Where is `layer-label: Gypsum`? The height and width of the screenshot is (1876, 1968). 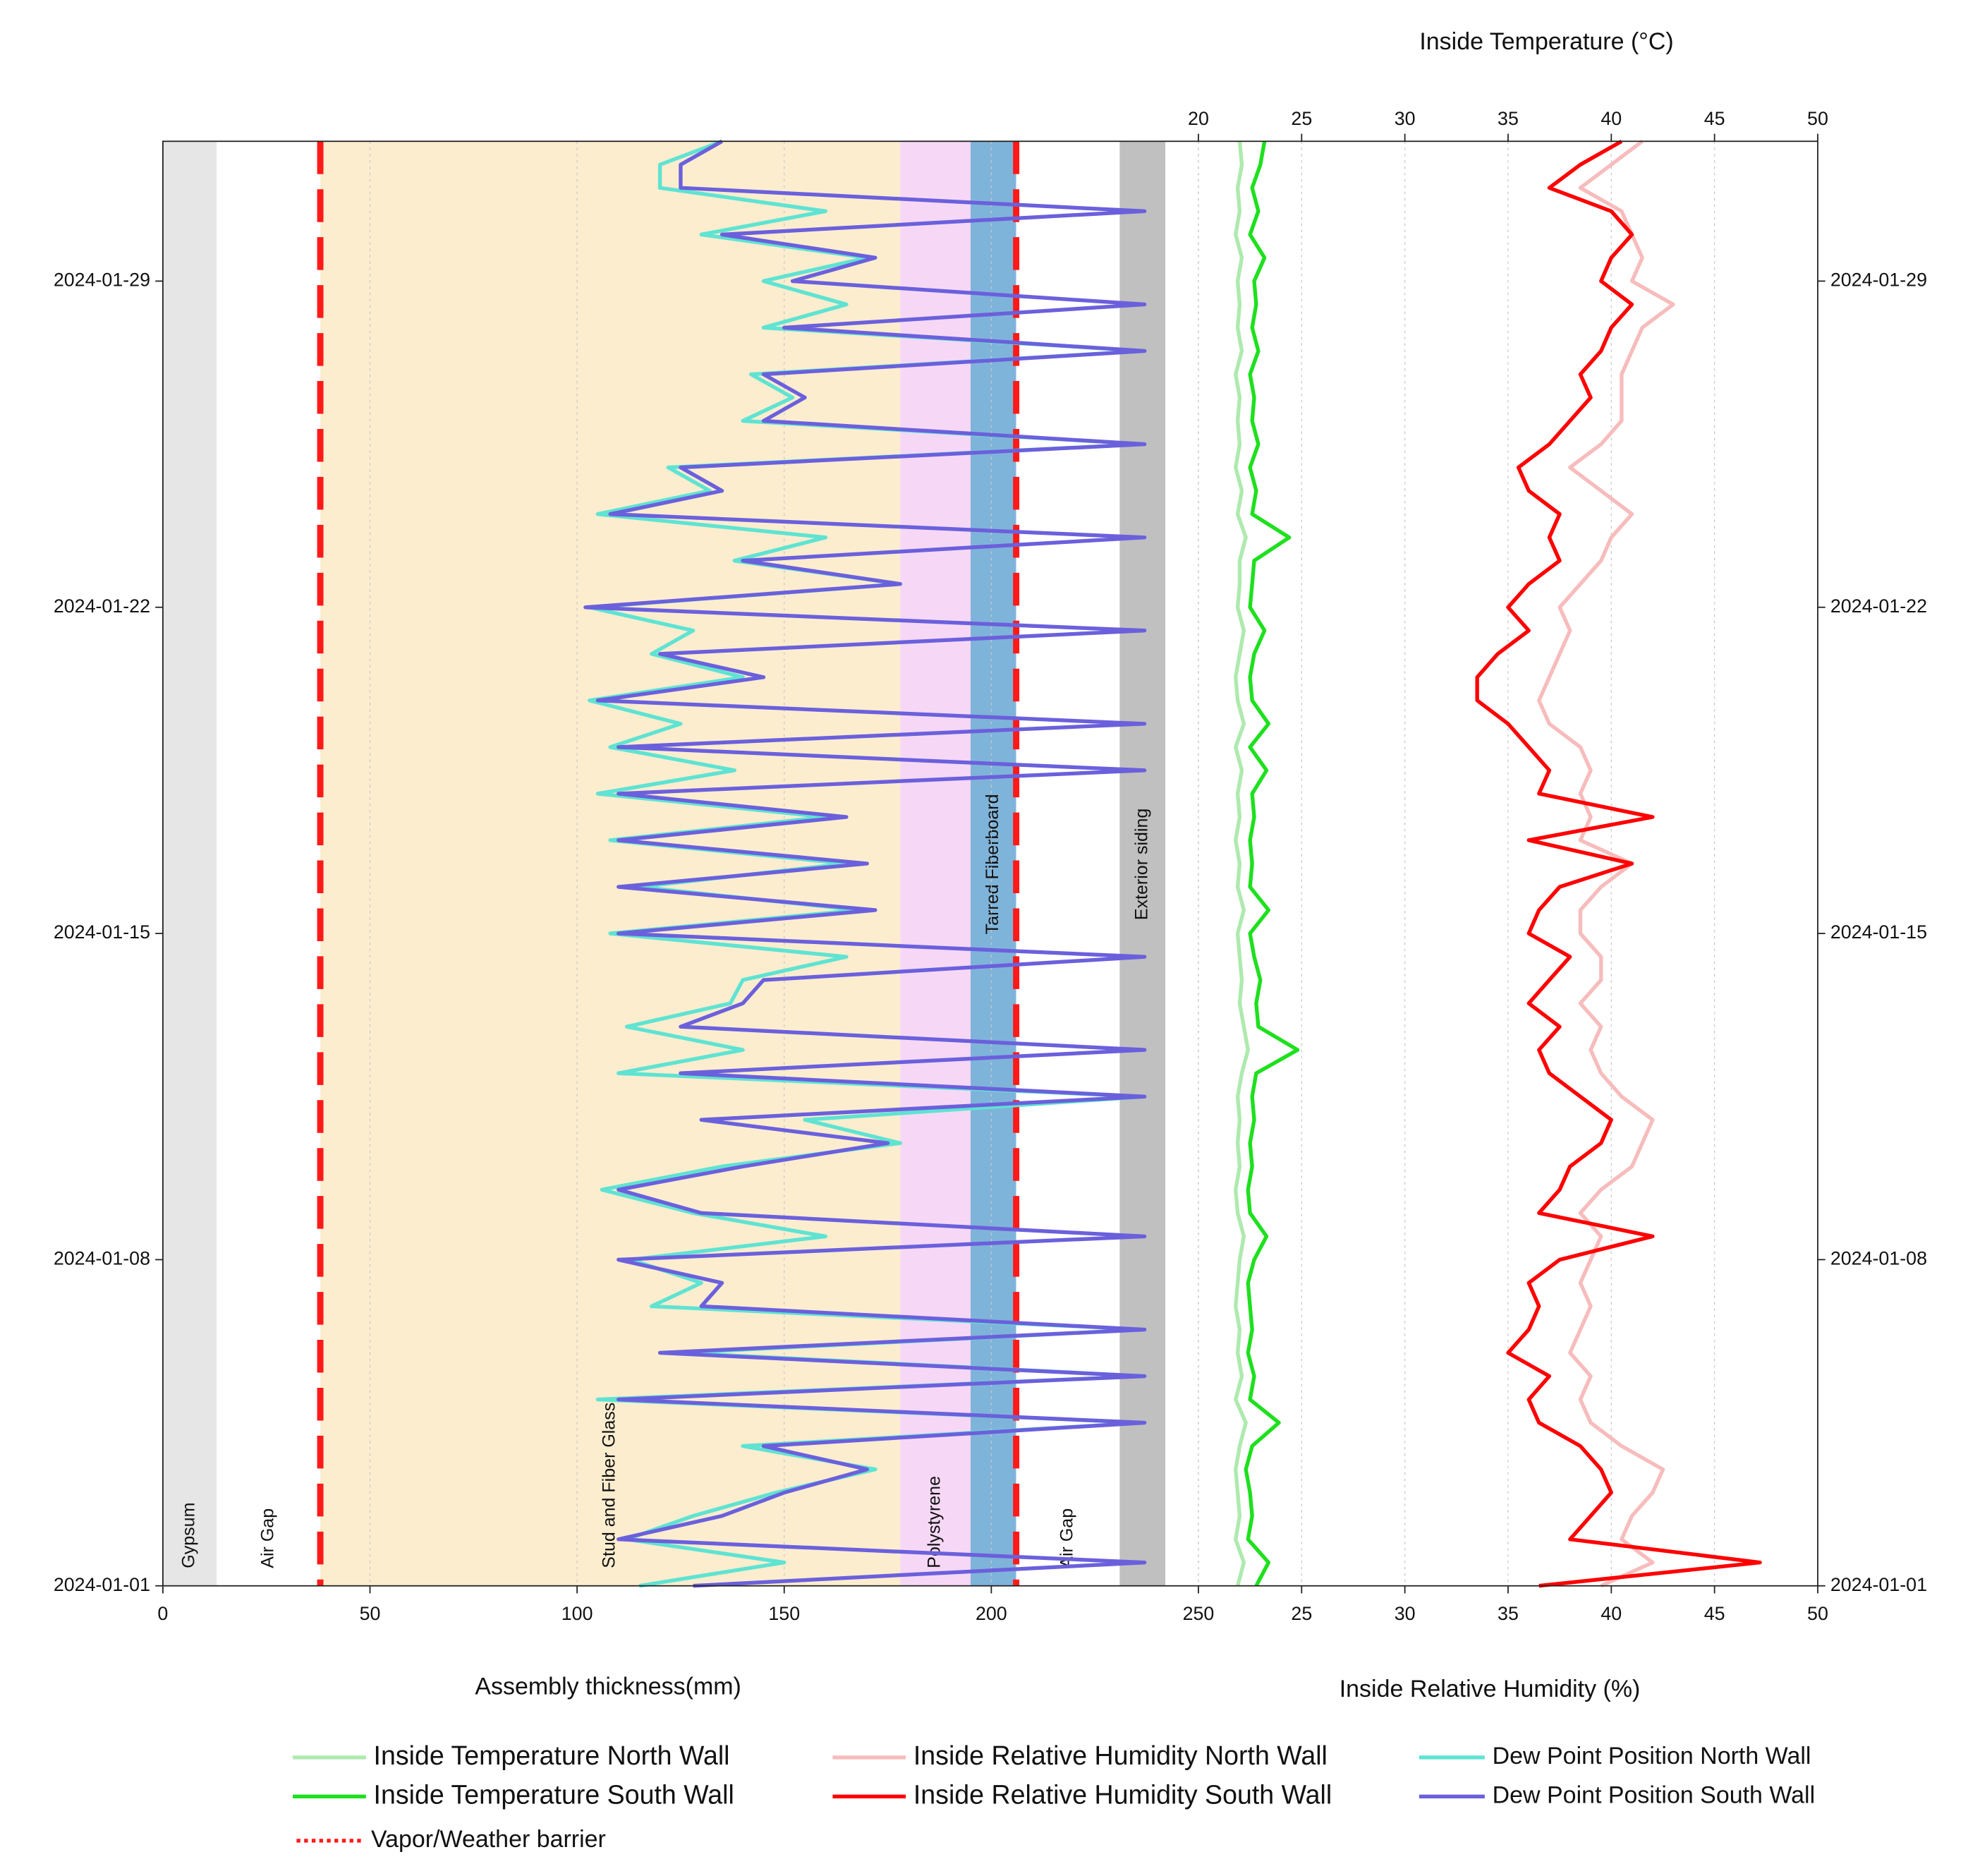 layer-label: Gypsum is located at coordinates (189, 1535).